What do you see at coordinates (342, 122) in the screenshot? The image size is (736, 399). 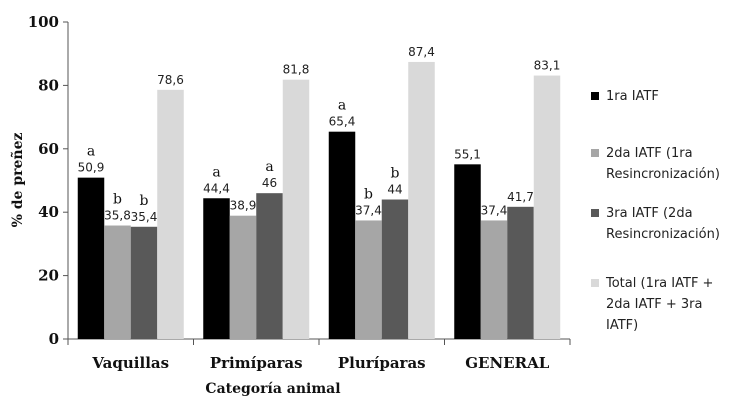 I see `data-label: 65,4` at bounding box center [342, 122].